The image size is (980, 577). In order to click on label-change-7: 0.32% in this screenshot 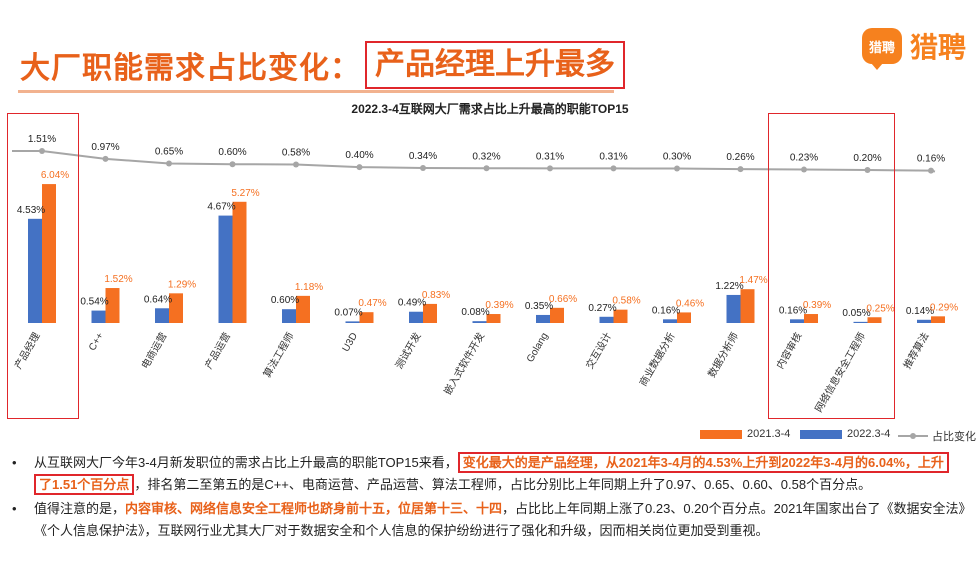, I will do `click(486, 156)`.